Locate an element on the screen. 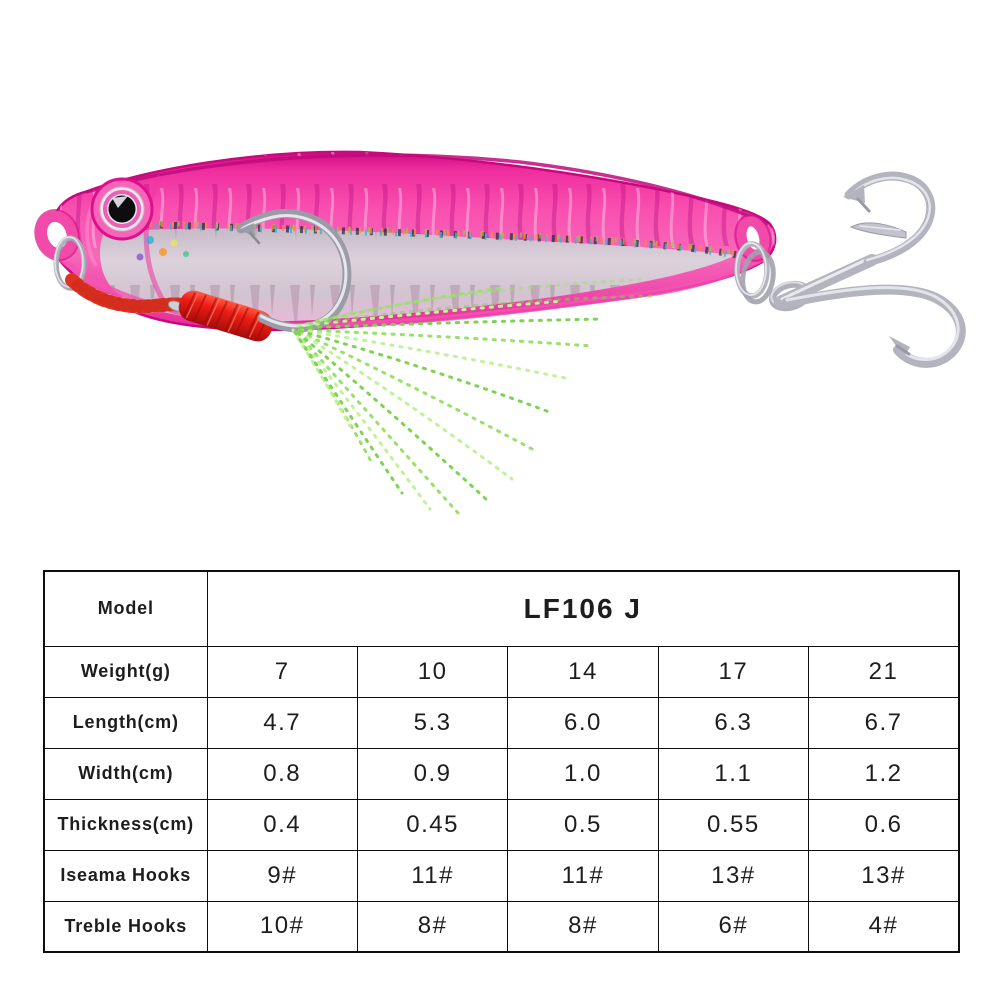 The height and width of the screenshot is (1000, 1000). table-row: Width(cm) 0.8 0.9 1.0 1.1 1.2 is located at coordinates (501, 773).